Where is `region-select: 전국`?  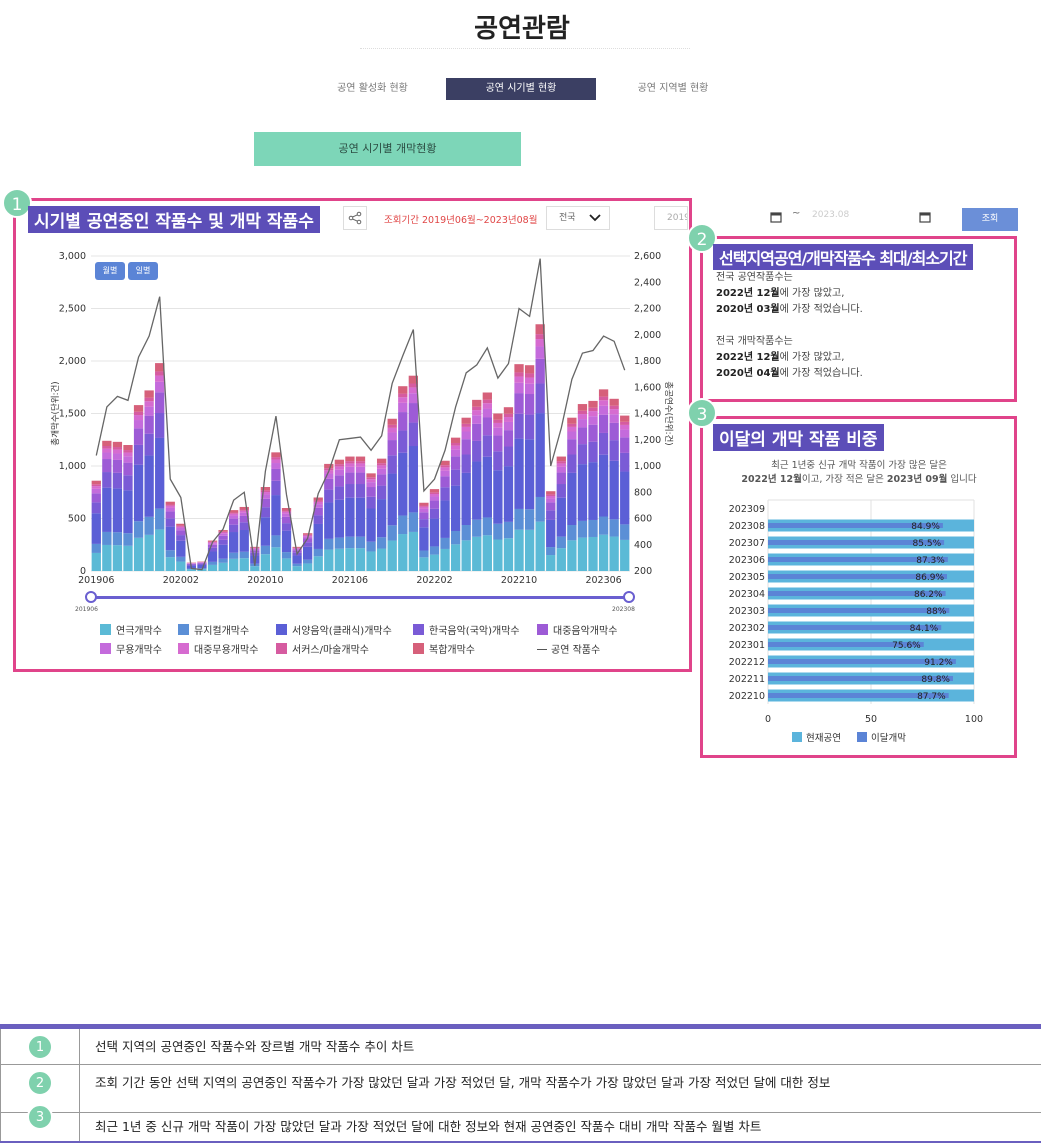 region-select: 전국 is located at coordinates (578, 218).